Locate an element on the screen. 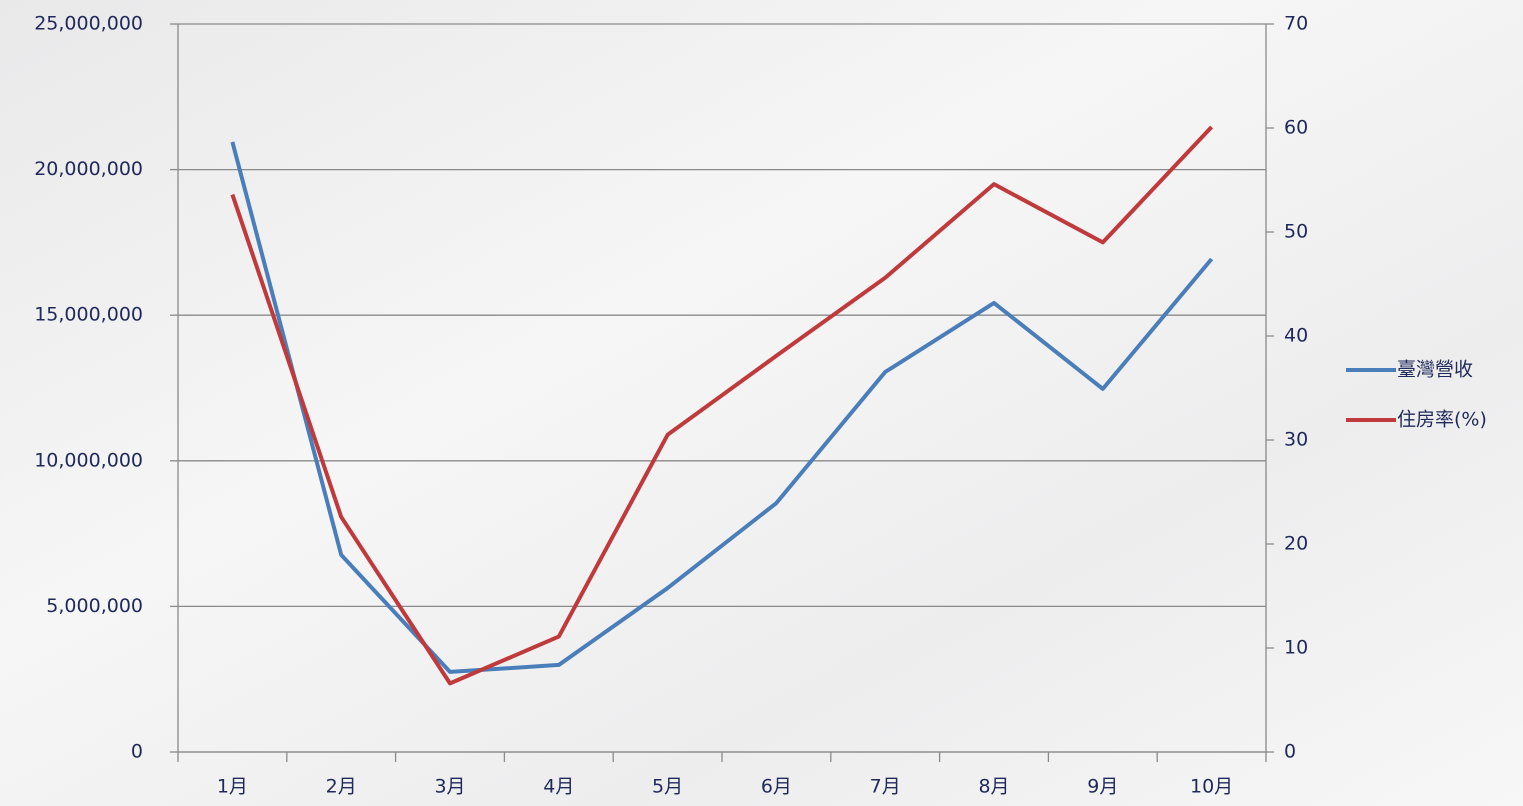 The image size is (1523, 806). x-tick-label: 7月 is located at coordinates (885, 787).